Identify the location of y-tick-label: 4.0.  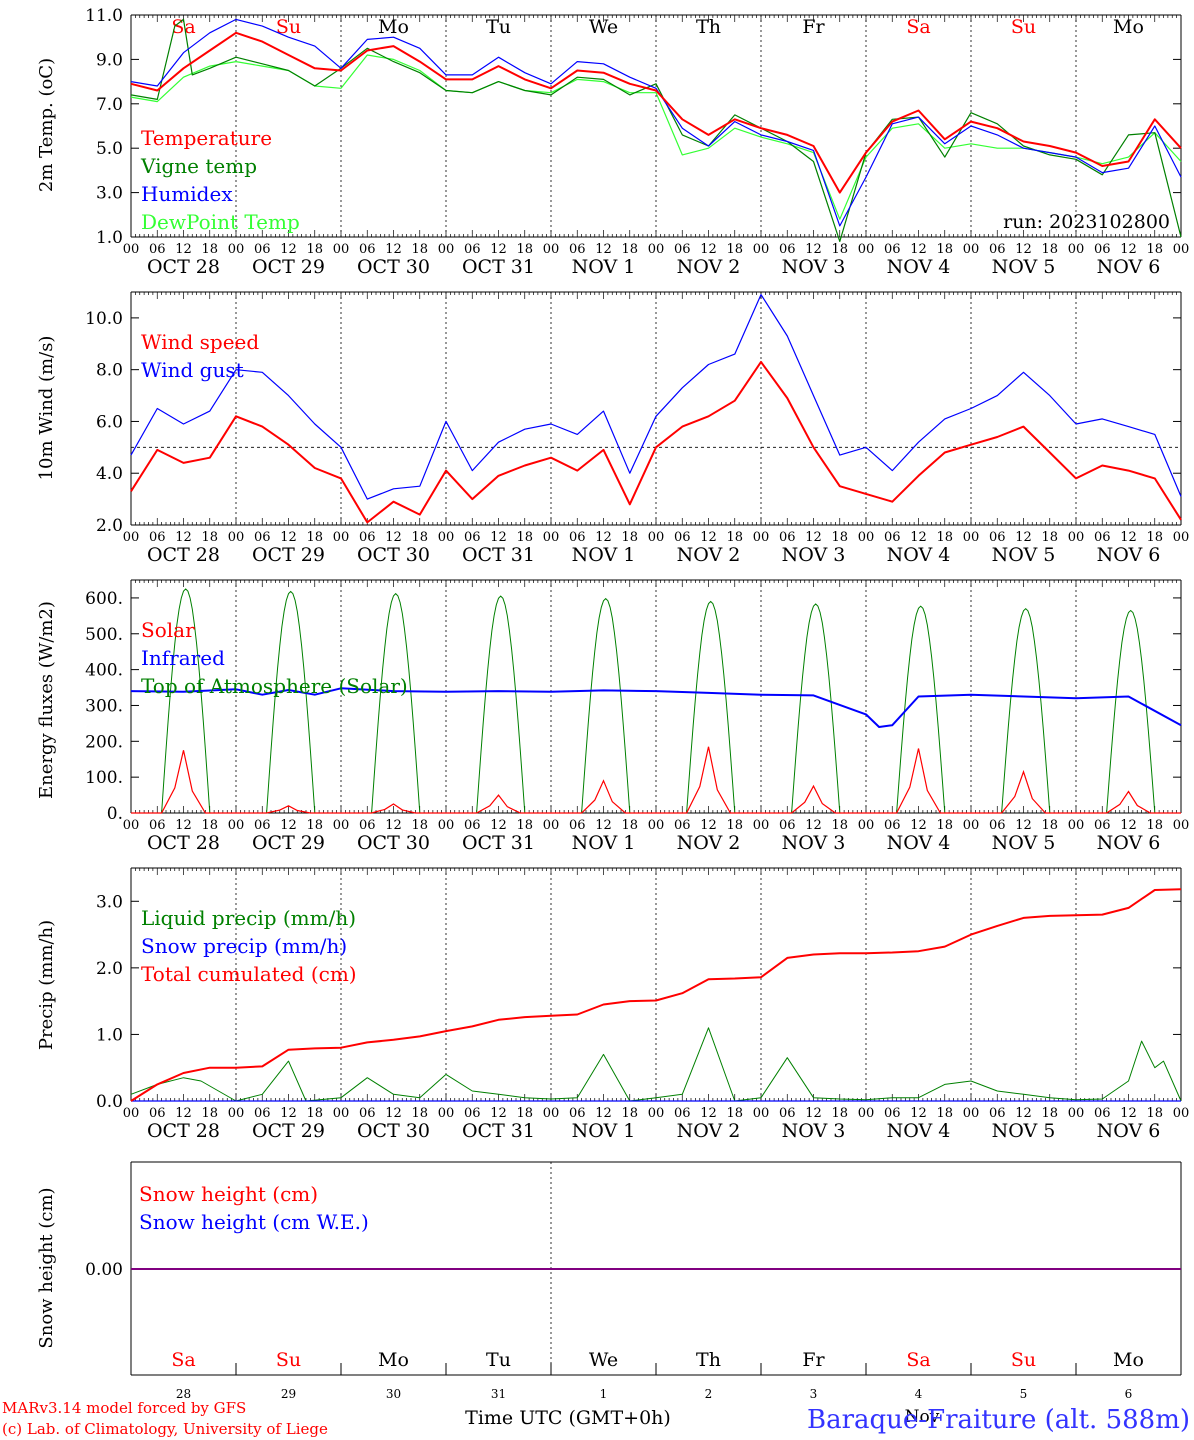
(109, 474).